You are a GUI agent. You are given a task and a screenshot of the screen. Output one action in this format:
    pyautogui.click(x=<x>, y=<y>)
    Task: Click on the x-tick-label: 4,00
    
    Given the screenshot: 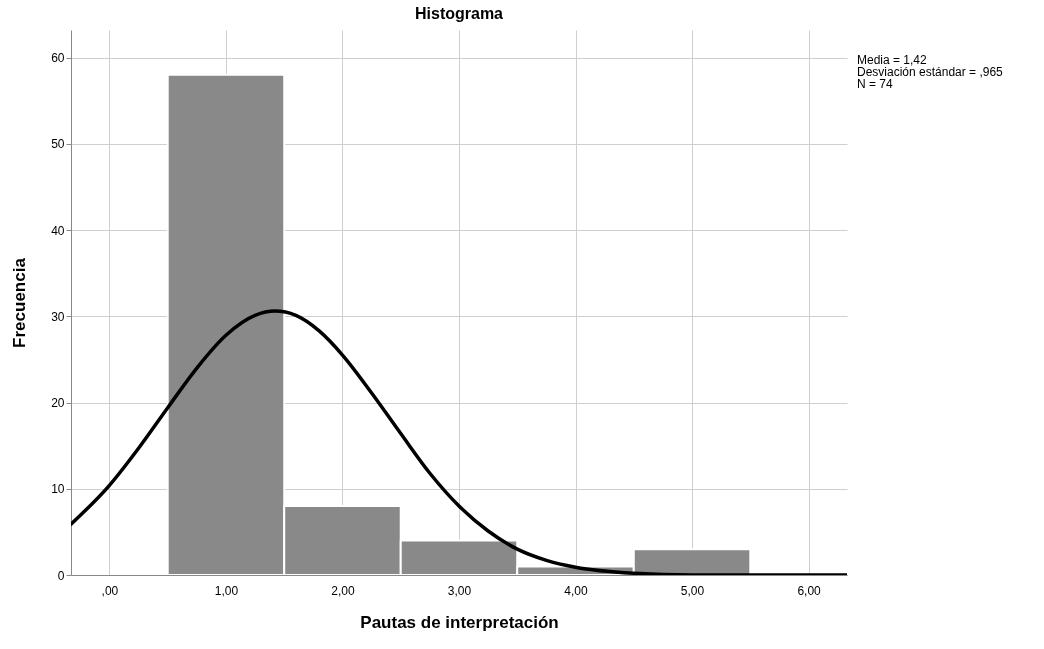 What is the action you would take?
    pyautogui.click(x=576, y=590)
    